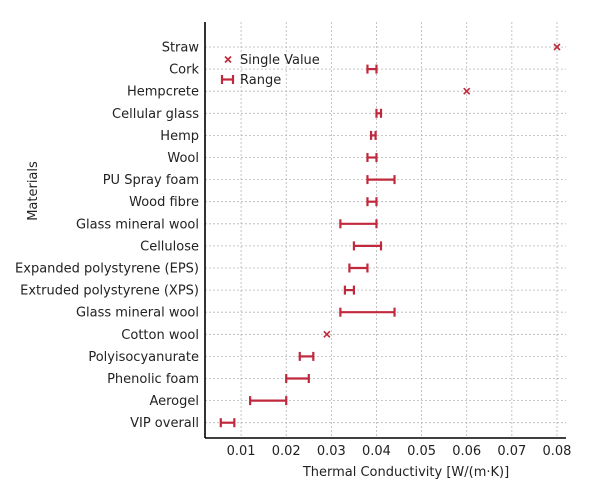 The width and height of the screenshot is (600, 496). I want to click on category-label: Cellulose, so click(169, 246).